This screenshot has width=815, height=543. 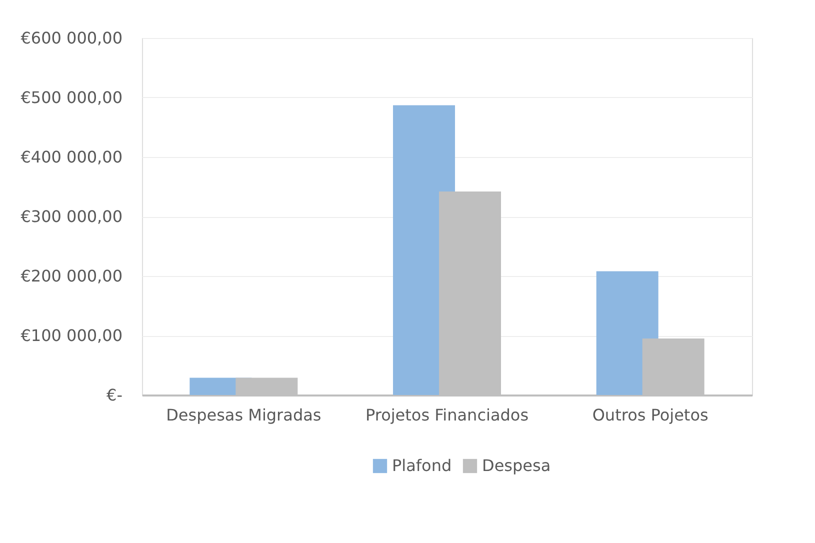 What do you see at coordinates (447, 415) in the screenshot?
I see `x-tick-label: Projetos Financiados` at bounding box center [447, 415].